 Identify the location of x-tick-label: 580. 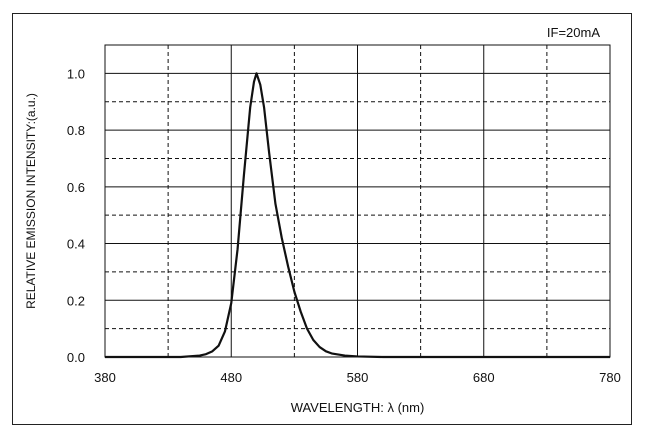
(358, 377).